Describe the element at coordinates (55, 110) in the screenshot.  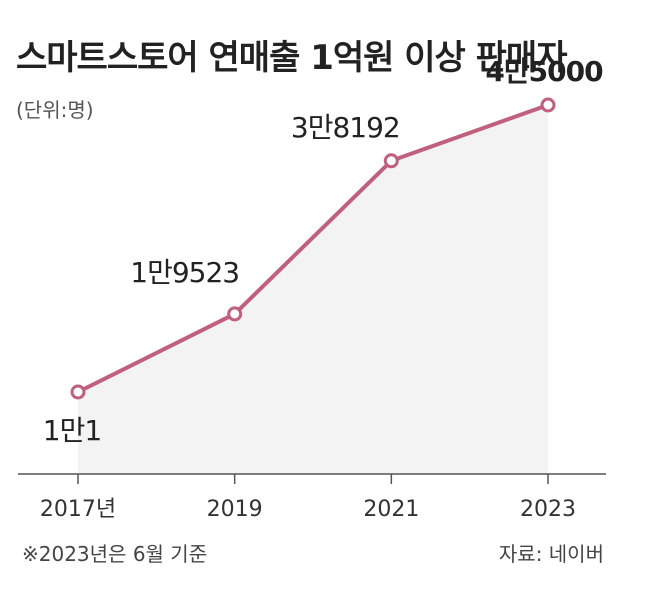
I see `unit-note: (단위:명)` at that location.